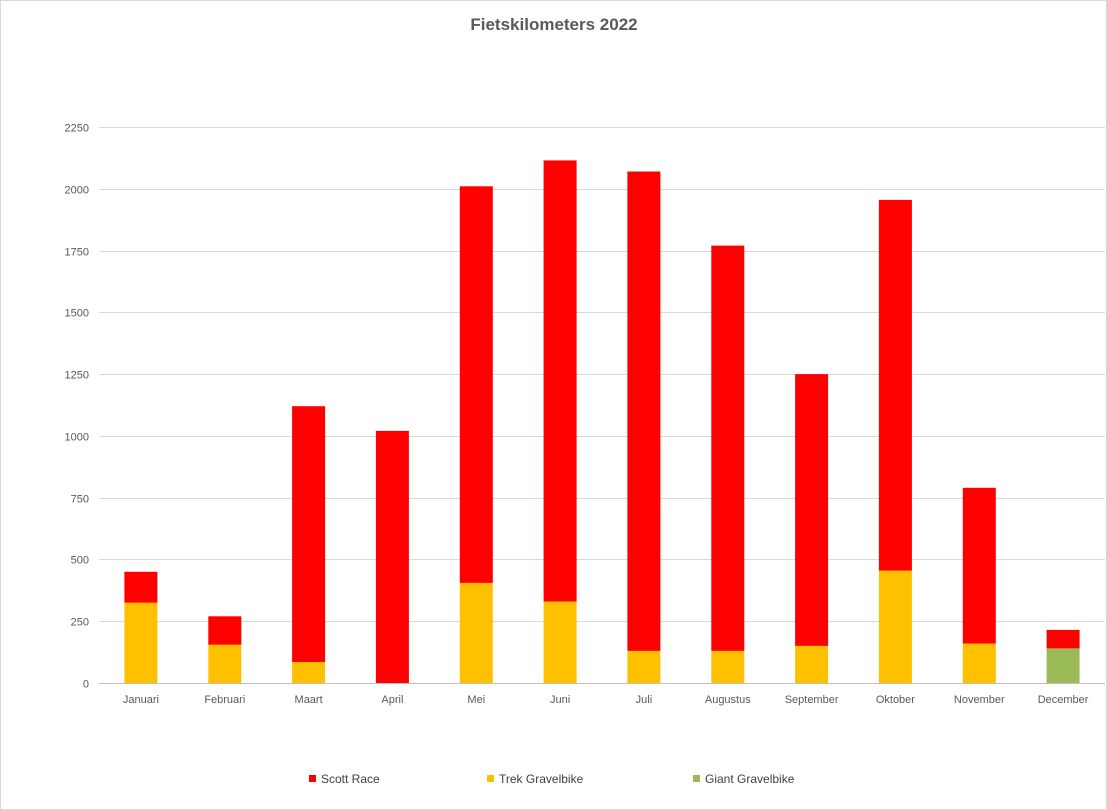  What do you see at coordinates (750, 779) in the screenshot?
I see `legend-label: Giant Gravelbike` at bounding box center [750, 779].